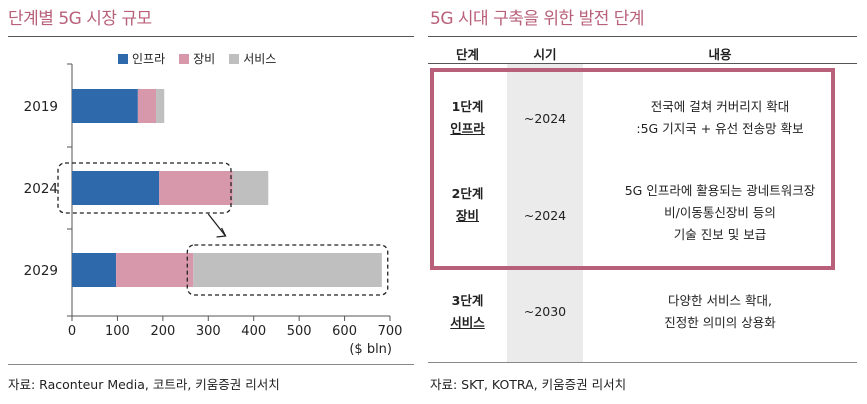  Describe the element at coordinates (642, 362) in the screenshot. I see `right-source-rule` at that location.